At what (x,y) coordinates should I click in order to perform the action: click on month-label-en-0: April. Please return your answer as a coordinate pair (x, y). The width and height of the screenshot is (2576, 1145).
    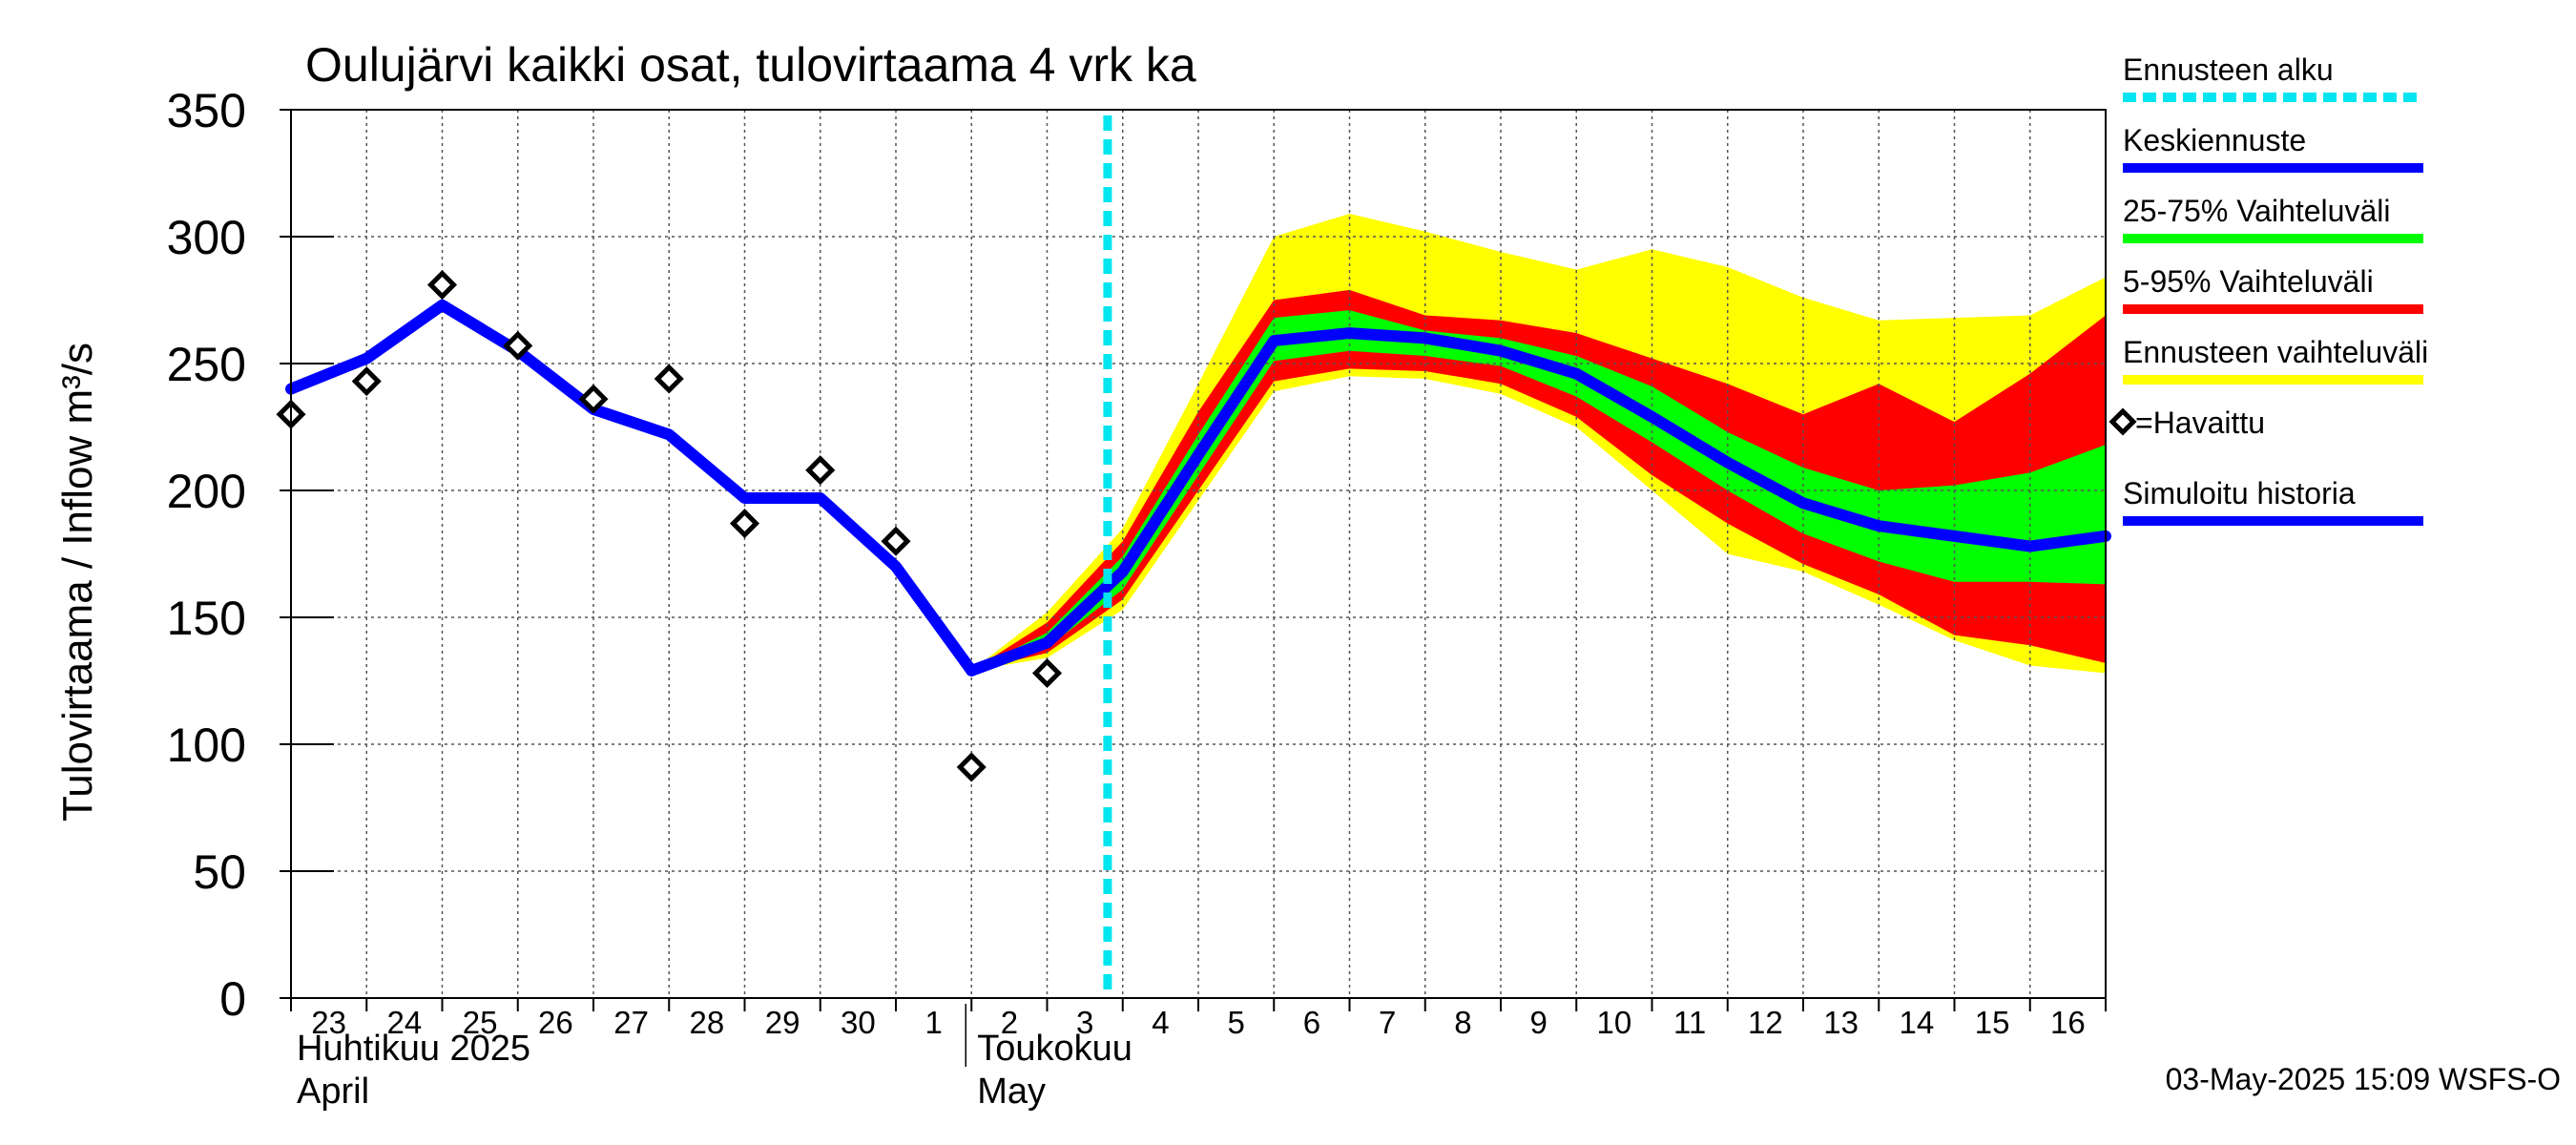
    Looking at the image, I should click on (333, 1092).